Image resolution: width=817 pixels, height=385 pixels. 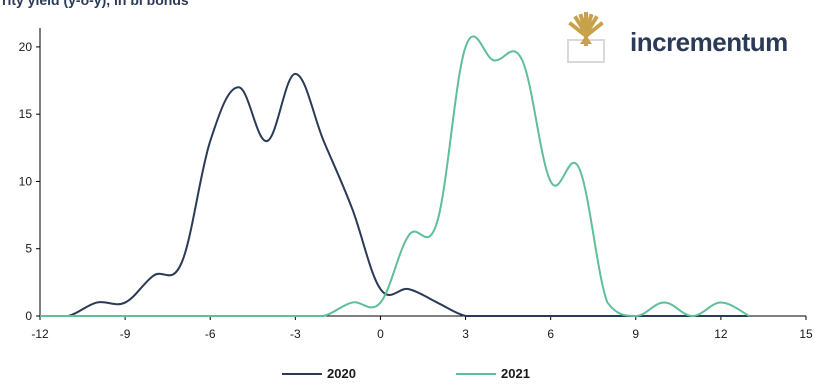 What do you see at coordinates (586, 37) in the screenshot?
I see `tree-icon` at bounding box center [586, 37].